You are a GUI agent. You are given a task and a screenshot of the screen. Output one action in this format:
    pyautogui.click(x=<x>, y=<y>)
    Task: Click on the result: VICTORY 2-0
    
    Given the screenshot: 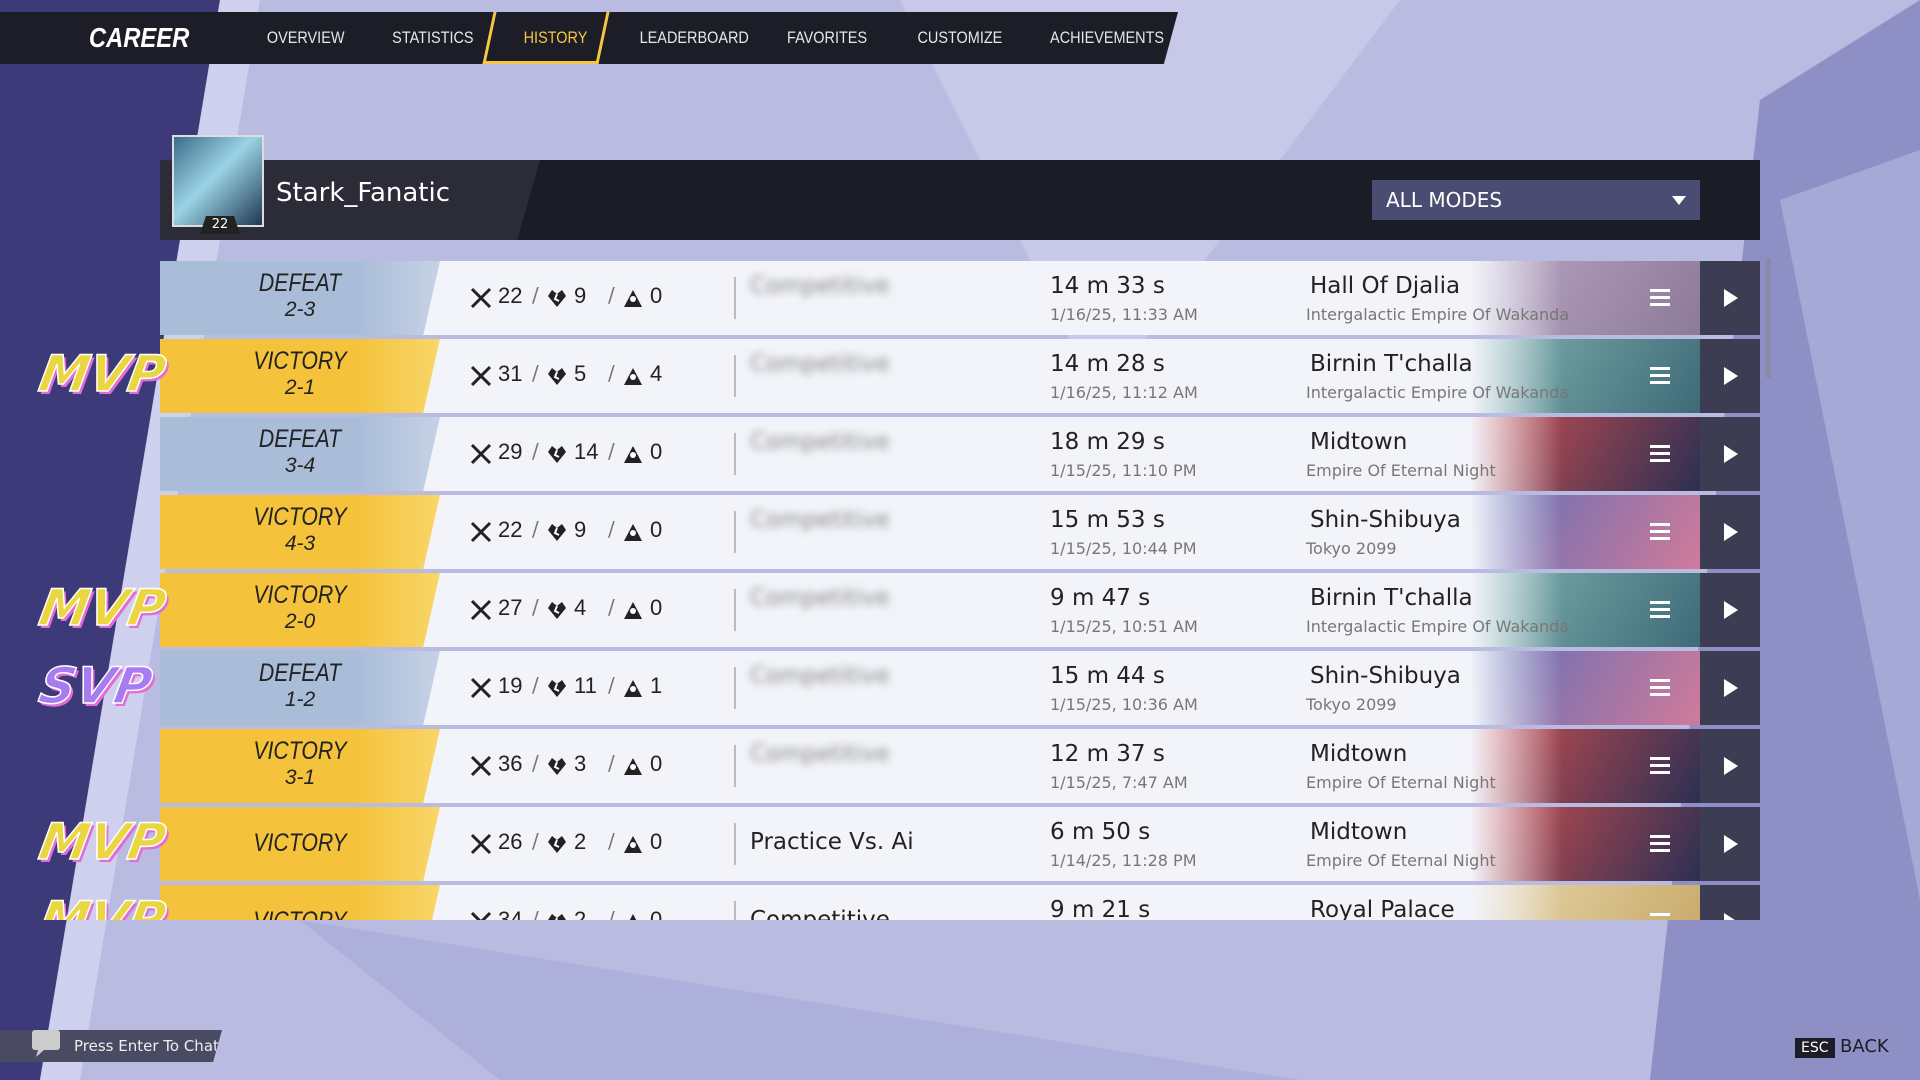 What is the action you would take?
    pyautogui.click(x=300, y=610)
    